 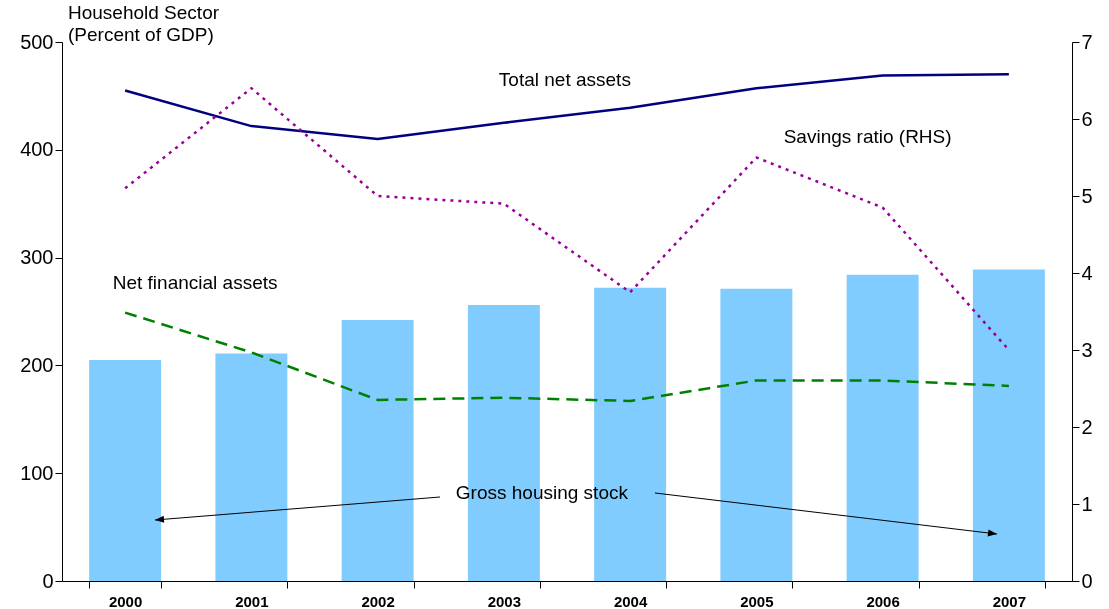 What do you see at coordinates (883, 600) in the screenshot?
I see `x-tick-label: 2006` at bounding box center [883, 600].